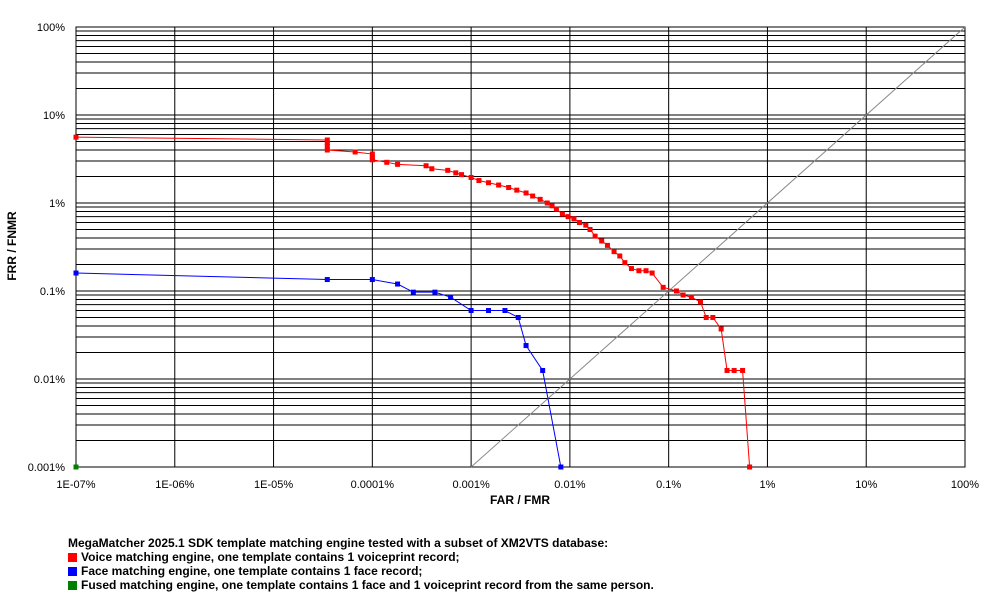  Describe the element at coordinates (471, 485) in the screenshot. I see `x-tick-label: 0.001%` at that location.